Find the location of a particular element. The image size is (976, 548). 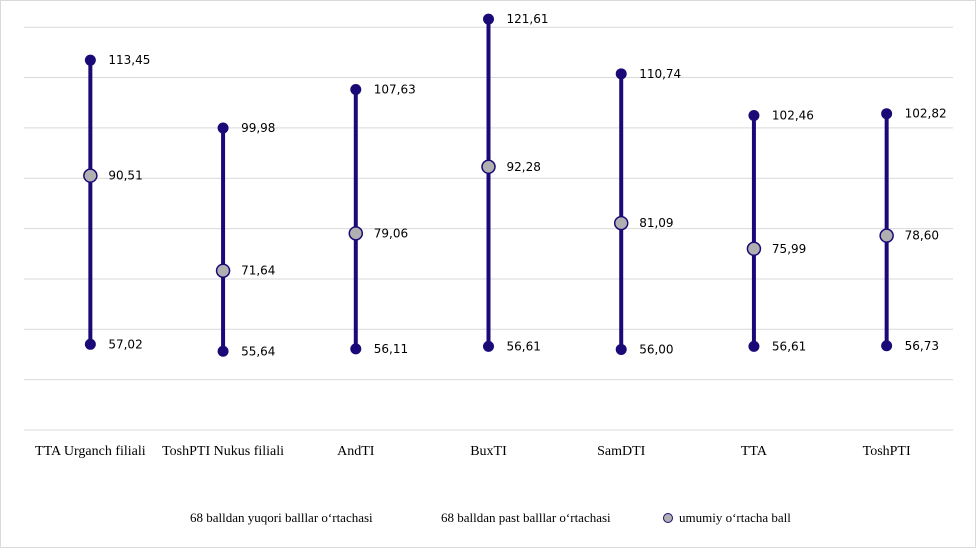

x-tick-label: TTA Urganch filiali is located at coordinates (90, 451).